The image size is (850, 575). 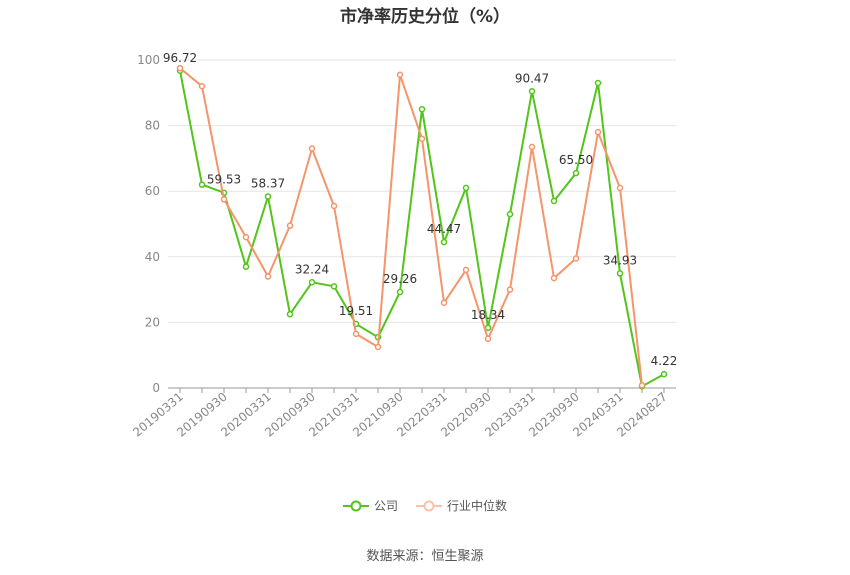 What do you see at coordinates (156, 388) in the screenshot?
I see `y-tick-label: 0` at bounding box center [156, 388].